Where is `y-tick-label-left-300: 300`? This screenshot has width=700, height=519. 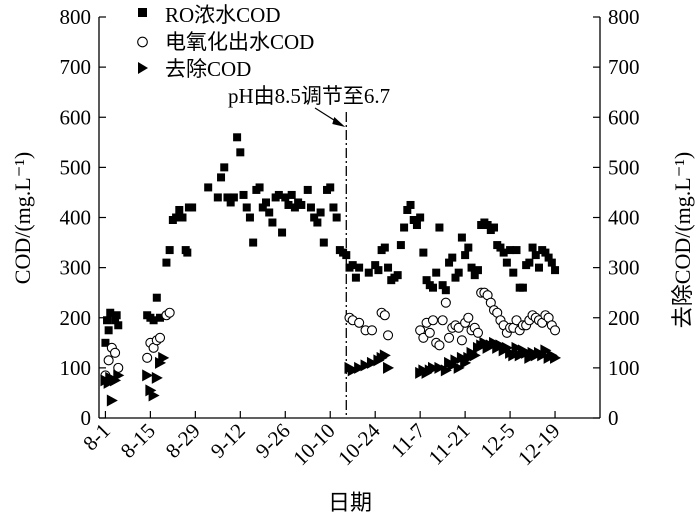 y-tick-label-left-300: 300 is located at coordinates (76, 268).